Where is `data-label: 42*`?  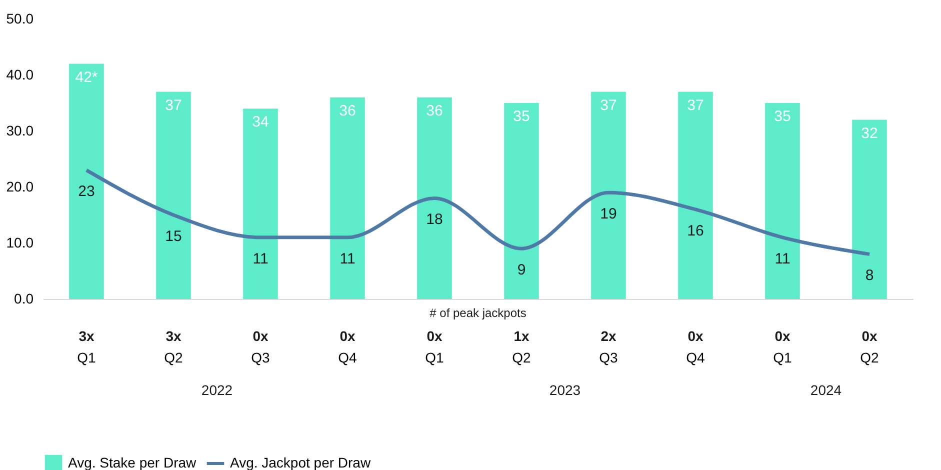 data-label: 42* is located at coordinates (86, 77).